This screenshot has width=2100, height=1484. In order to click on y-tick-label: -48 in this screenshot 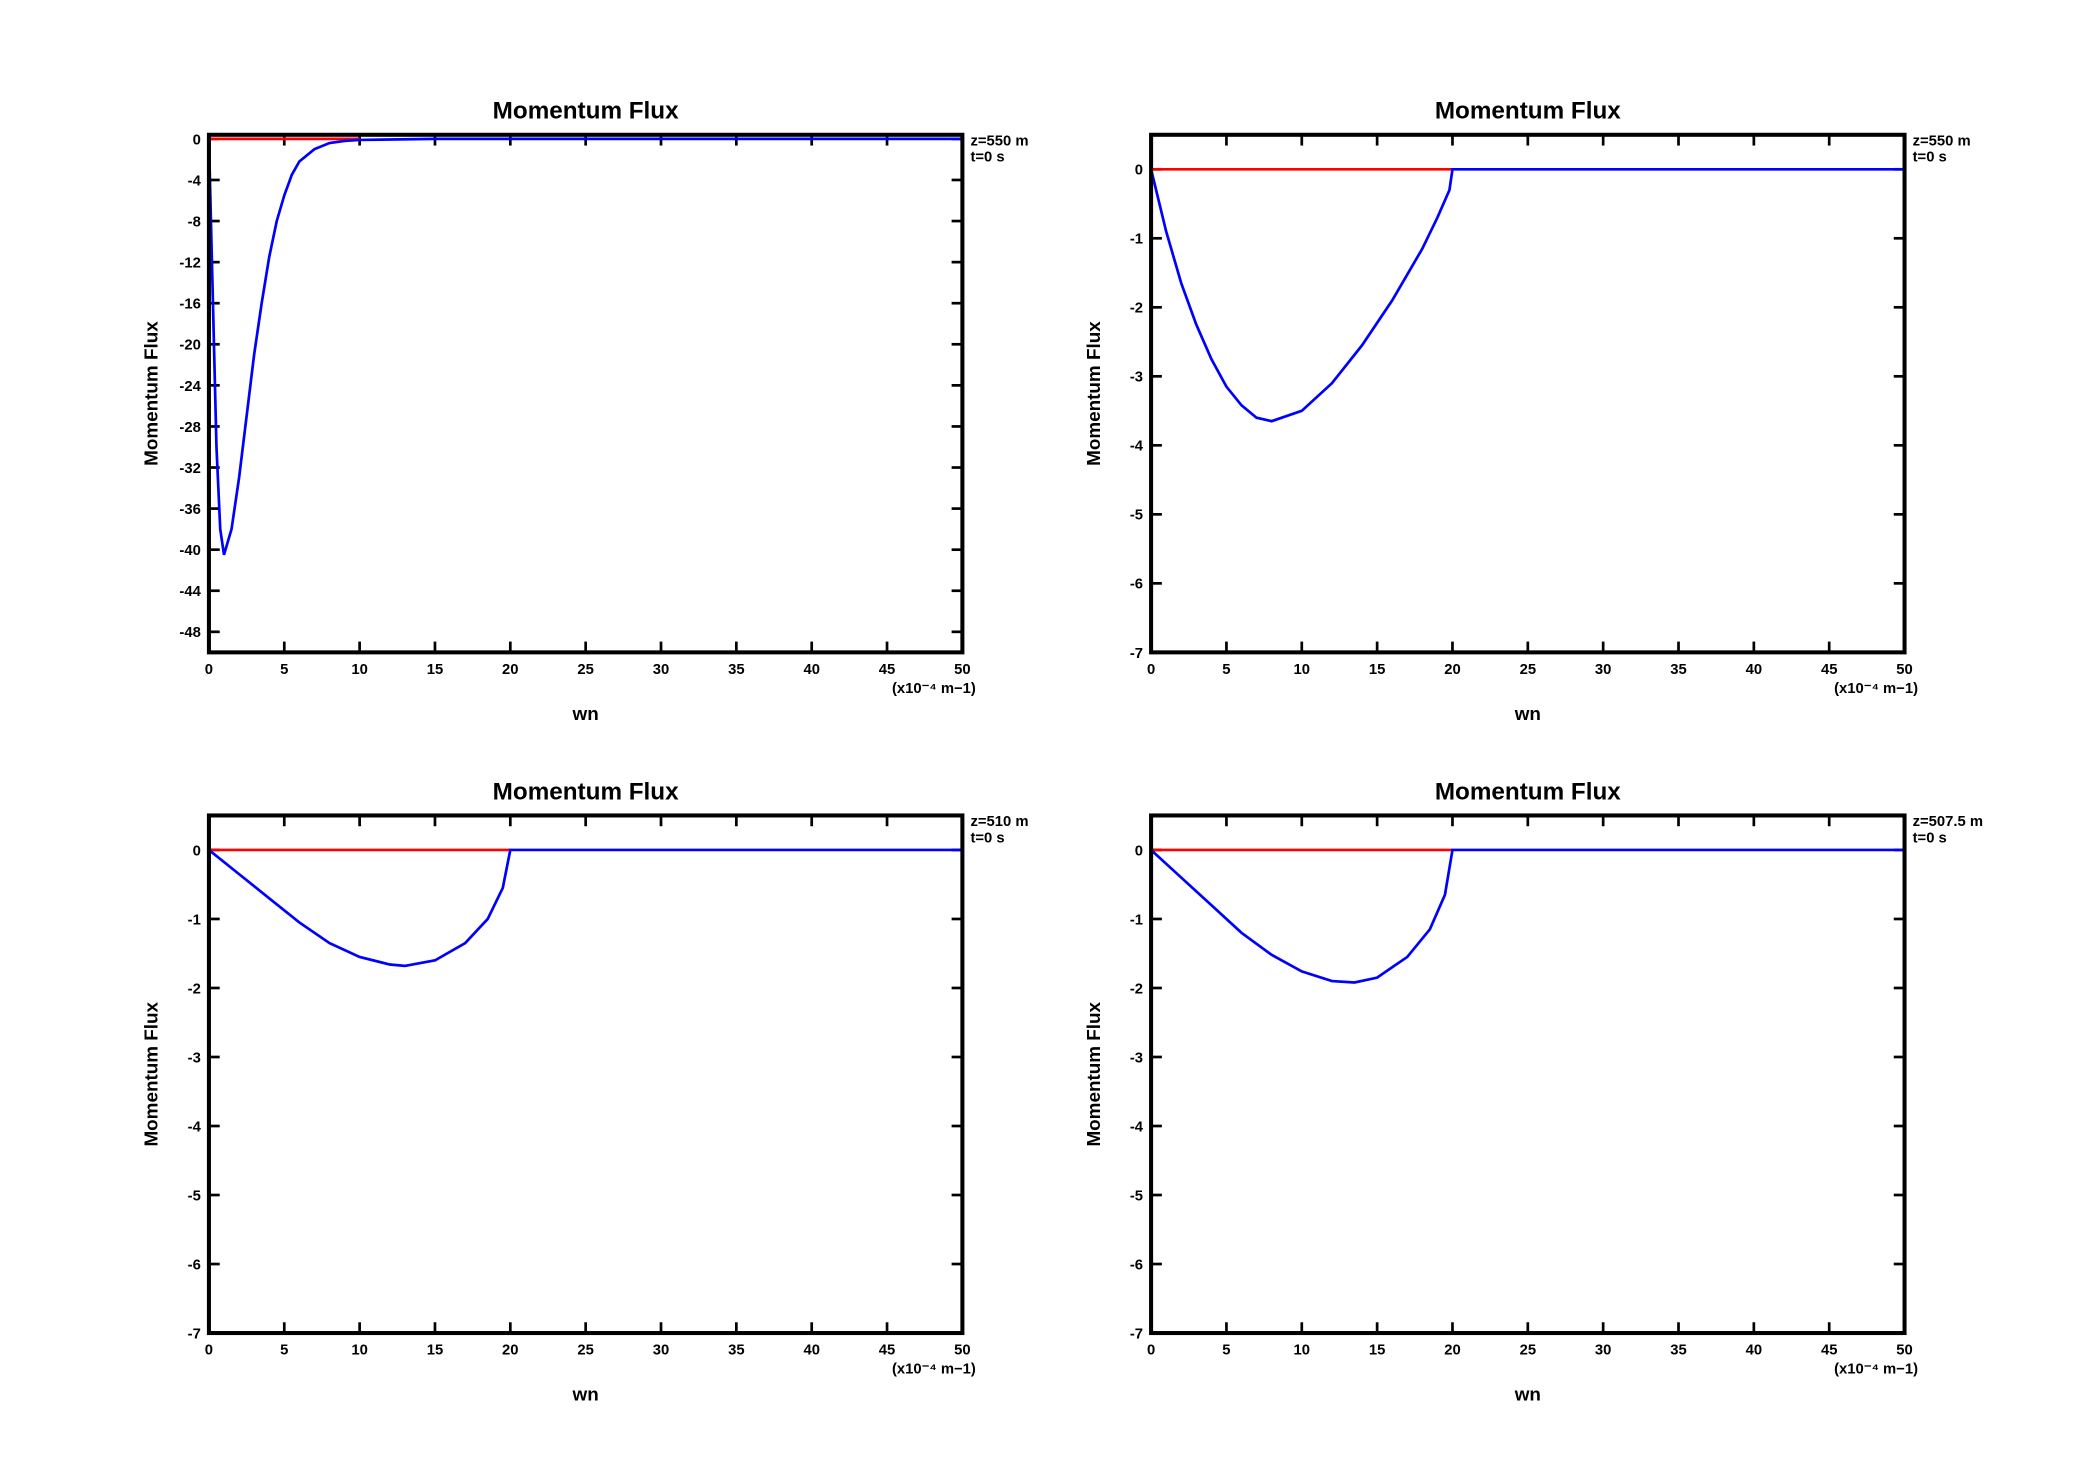, I will do `click(189, 633)`.